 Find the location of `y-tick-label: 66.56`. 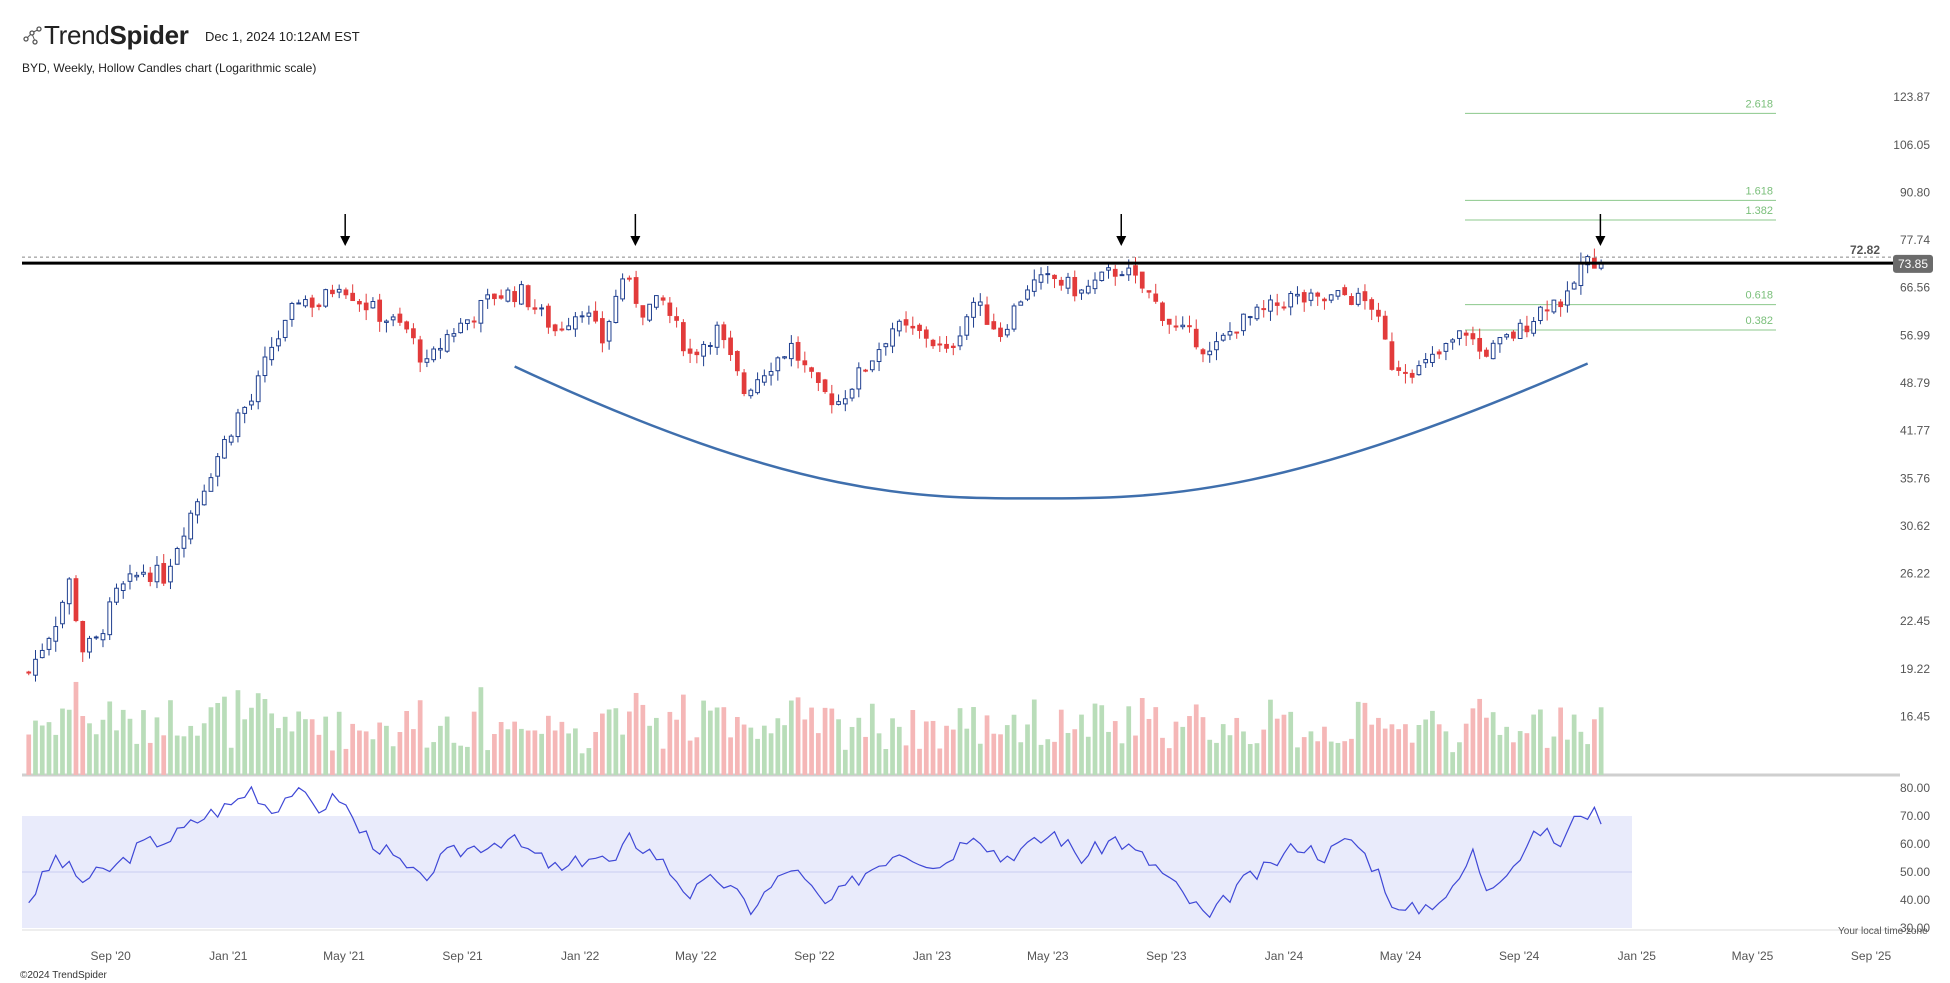

y-tick-label: 66.56 is located at coordinates (1915, 288).